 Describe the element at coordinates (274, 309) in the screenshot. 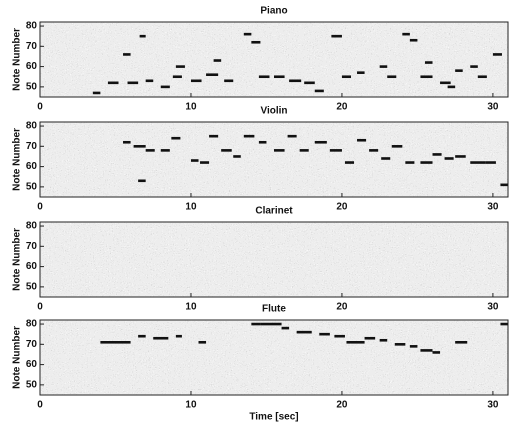

I see `panel-title: Flute` at that location.